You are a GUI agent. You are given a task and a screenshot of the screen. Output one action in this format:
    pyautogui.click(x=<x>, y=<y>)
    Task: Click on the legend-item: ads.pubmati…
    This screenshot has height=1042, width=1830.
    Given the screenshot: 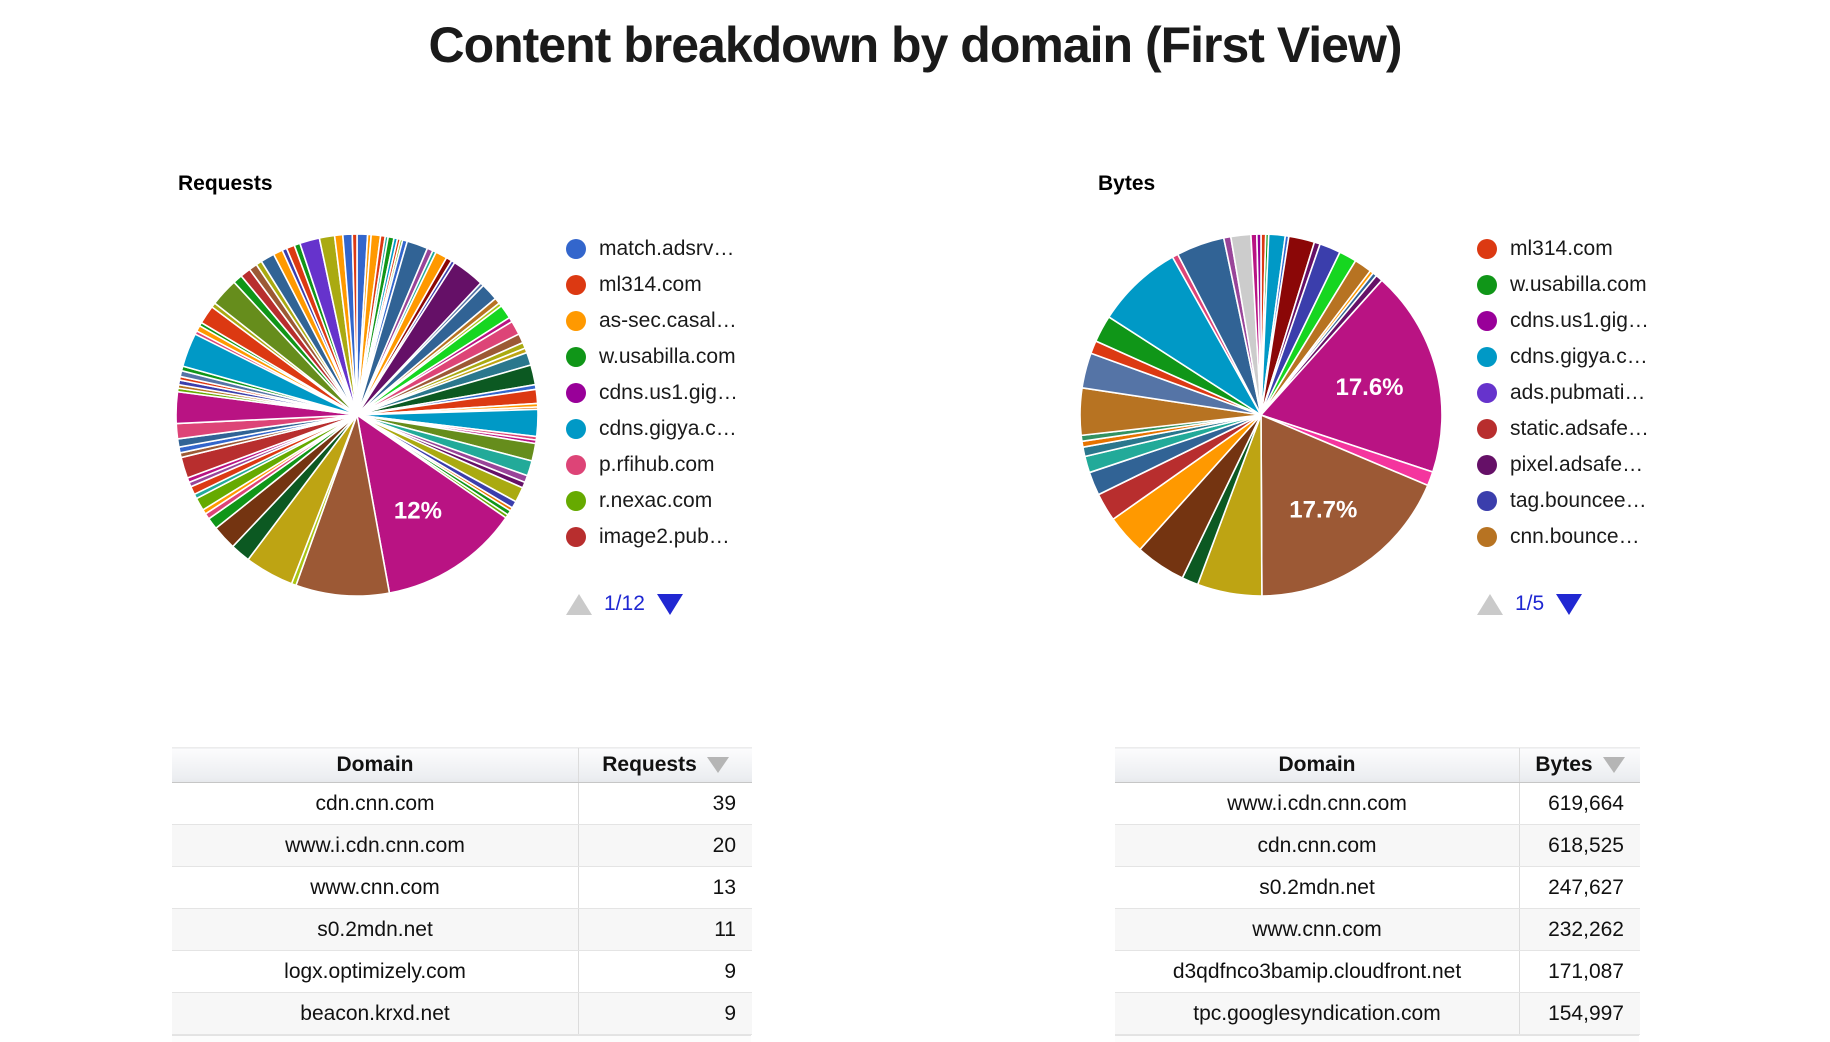 What is the action you would take?
    pyautogui.click(x=1563, y=392)
    